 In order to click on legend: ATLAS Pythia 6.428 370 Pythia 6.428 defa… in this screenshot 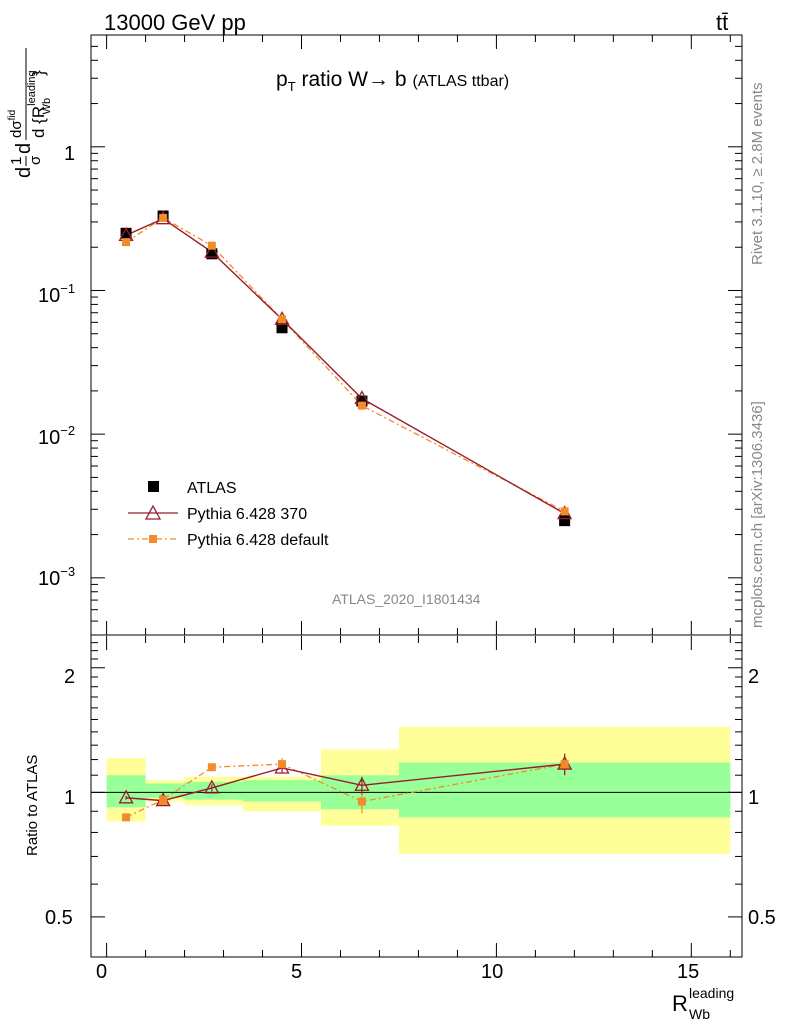, I will do `click(228, 514)`.